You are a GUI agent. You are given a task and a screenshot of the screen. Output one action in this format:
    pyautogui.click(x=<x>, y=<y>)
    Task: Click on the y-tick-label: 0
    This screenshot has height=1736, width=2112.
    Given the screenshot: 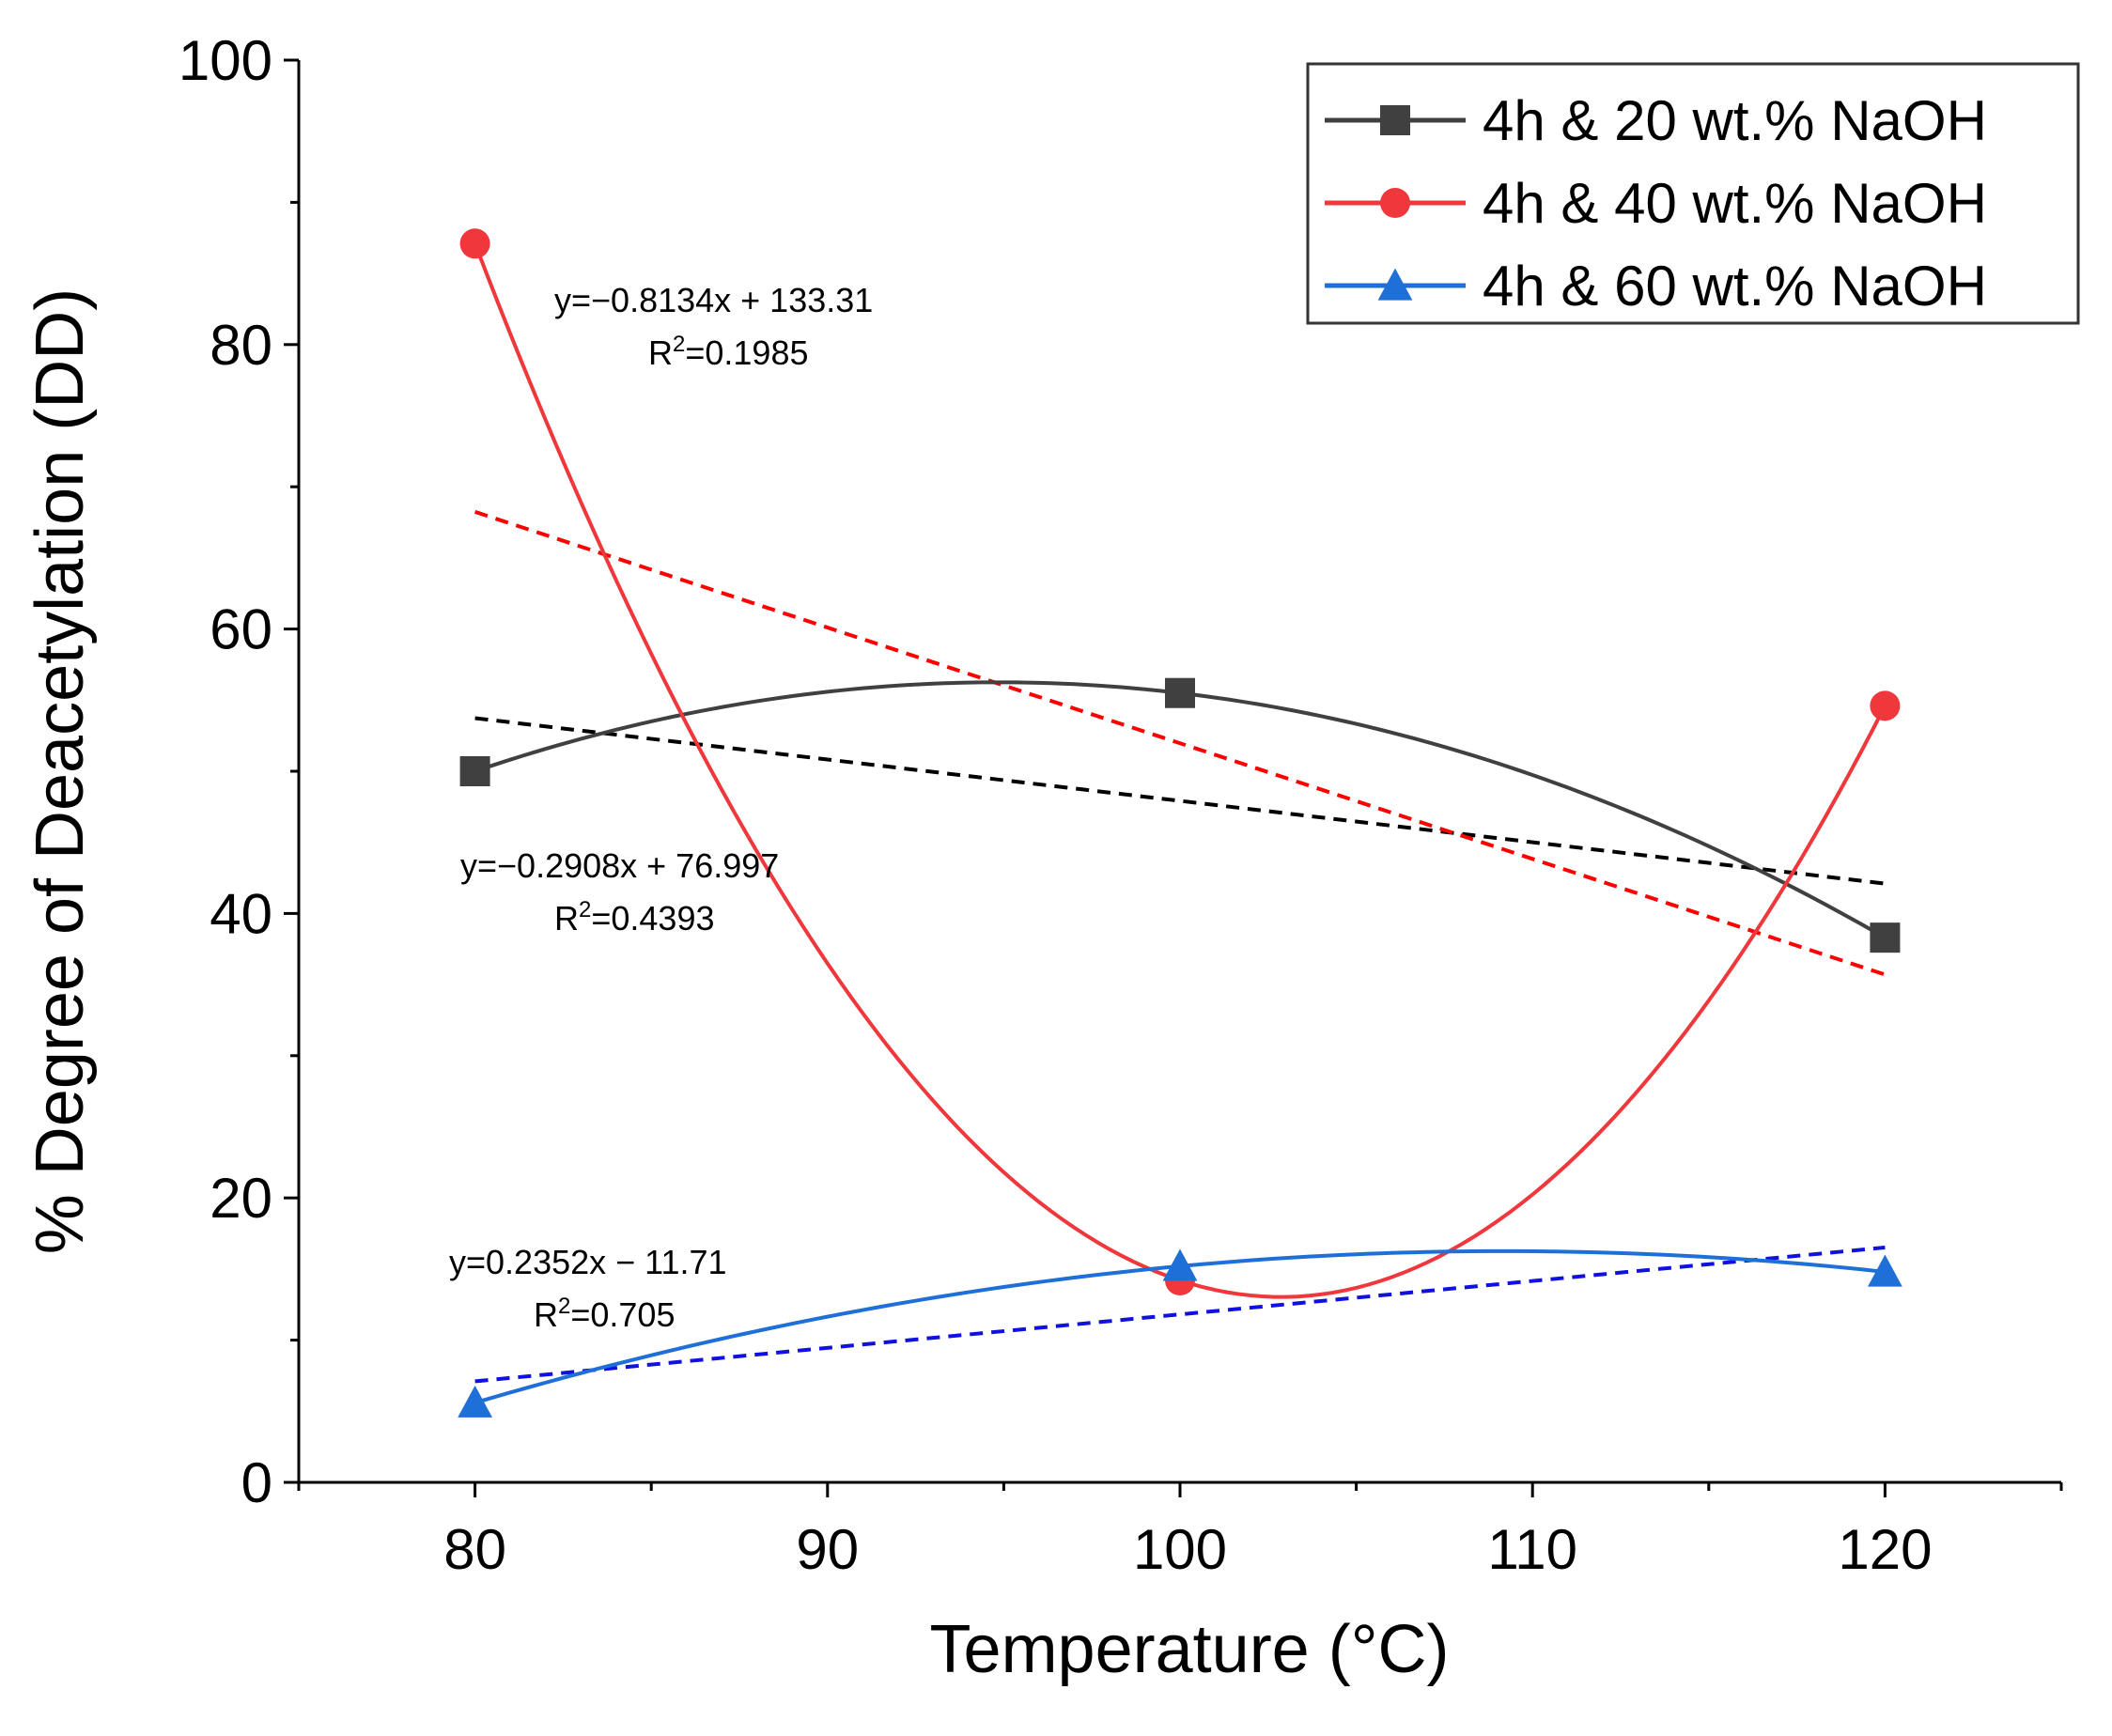 What is the action you would take?
    pyautogui.click(x=257, y=1482)
    